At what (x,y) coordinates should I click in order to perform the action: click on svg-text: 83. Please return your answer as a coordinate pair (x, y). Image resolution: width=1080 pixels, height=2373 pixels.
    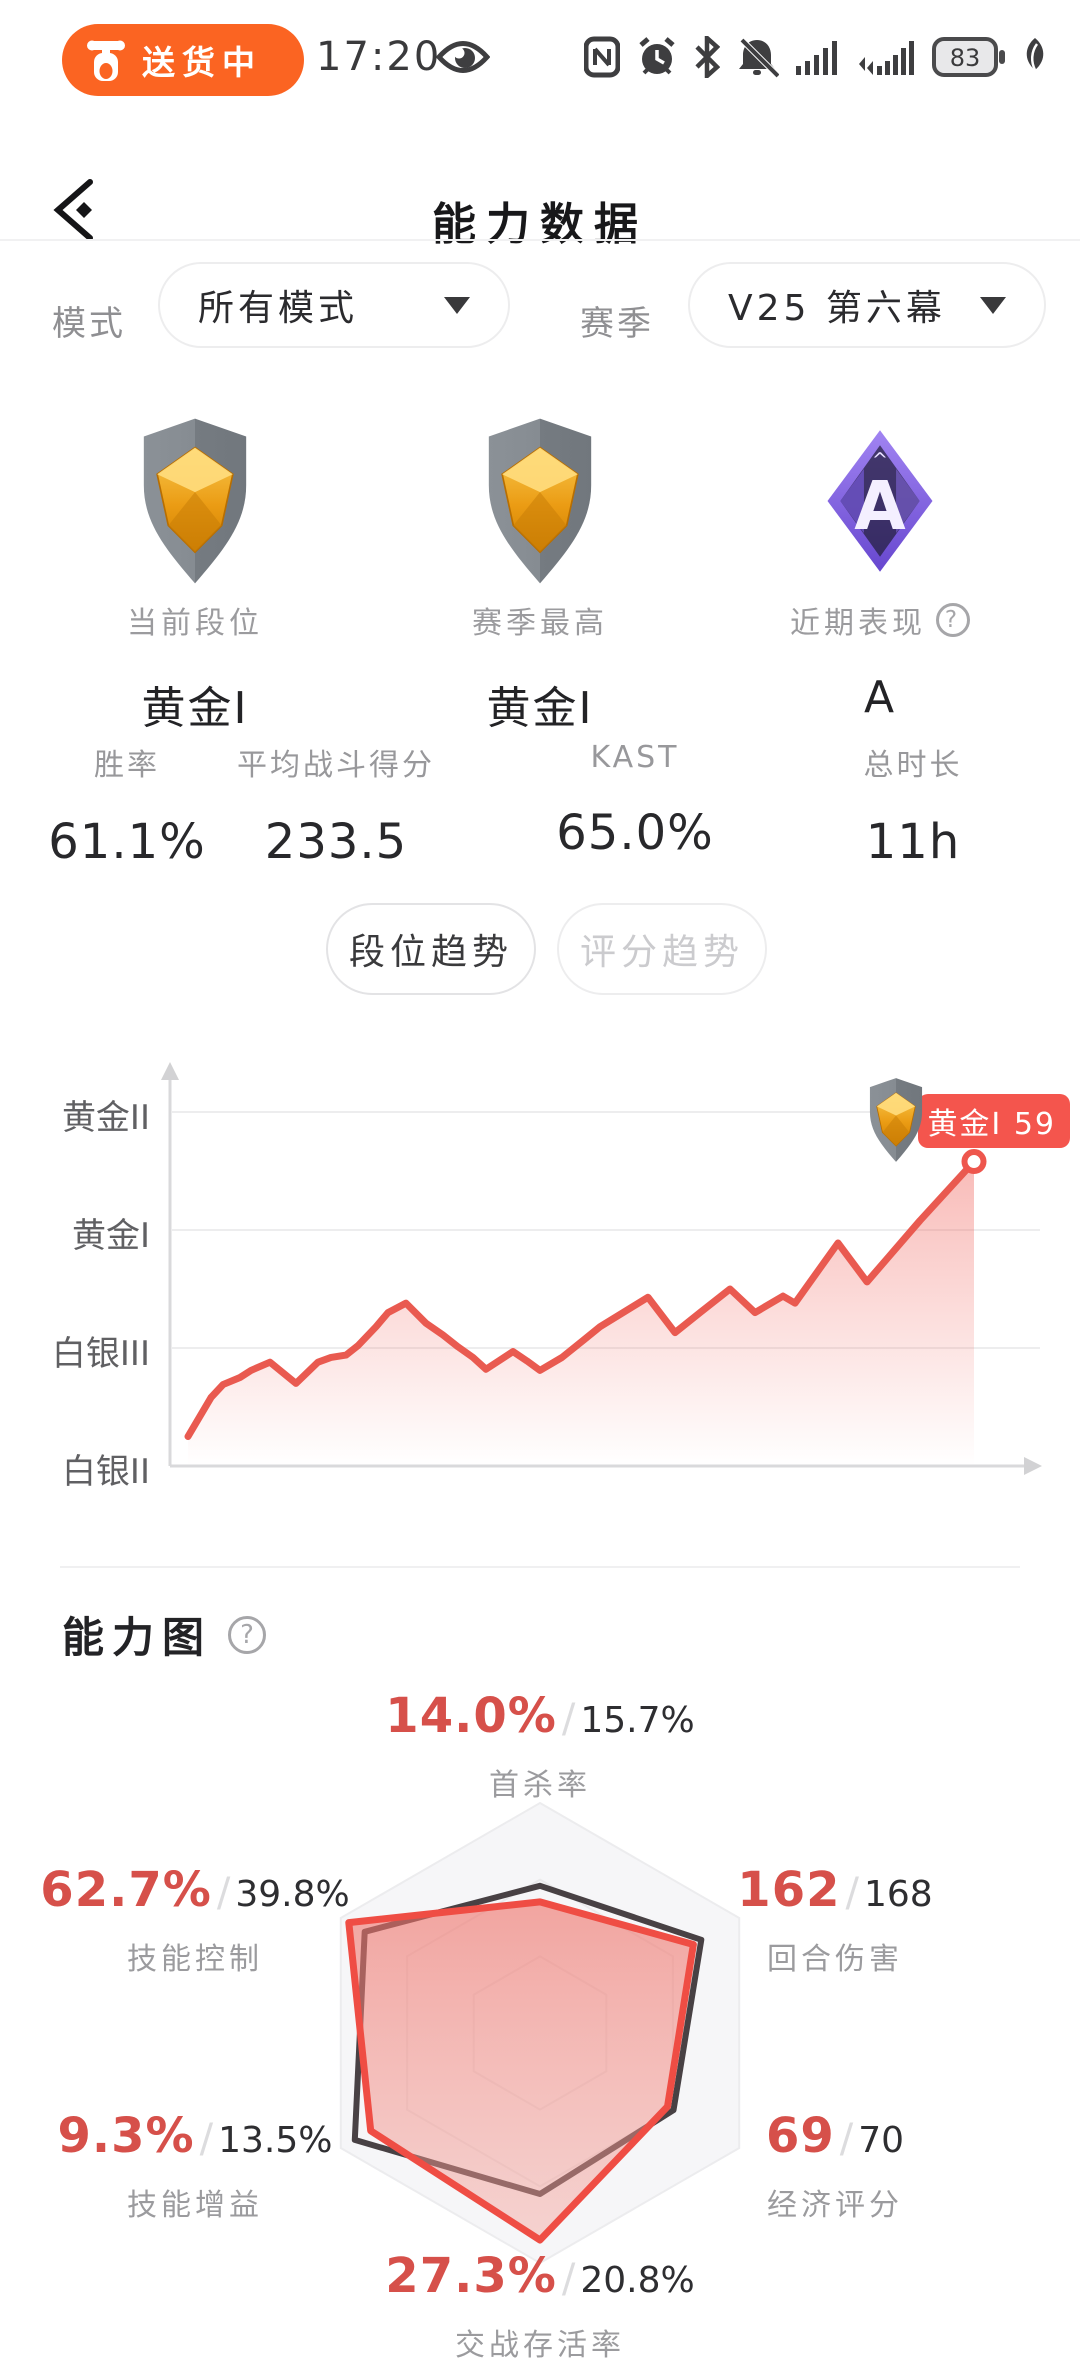
    Looking at the image, I should click on (965, 58).